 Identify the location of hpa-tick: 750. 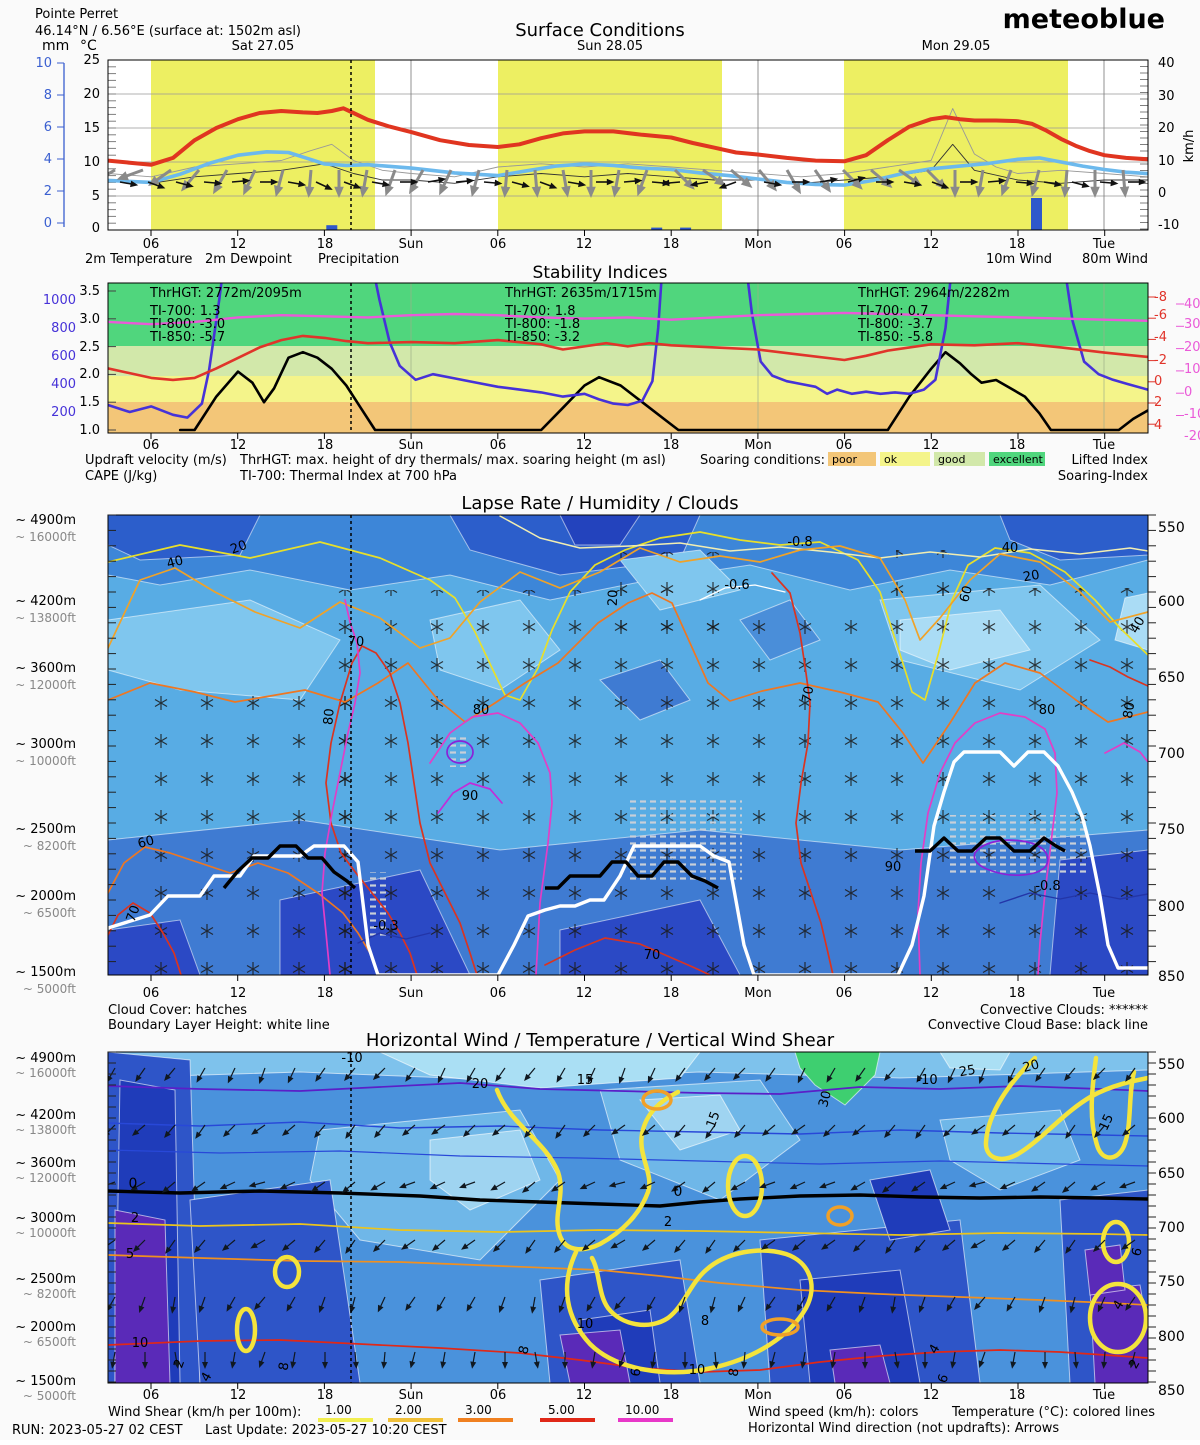
(1171, 830).